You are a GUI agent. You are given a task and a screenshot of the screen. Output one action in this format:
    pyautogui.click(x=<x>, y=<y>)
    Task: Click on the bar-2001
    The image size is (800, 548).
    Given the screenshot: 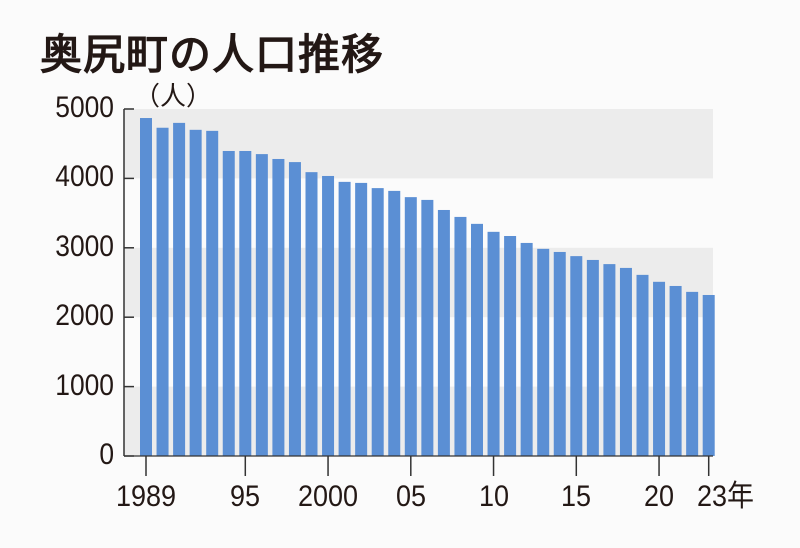 What is the action you would take?
    pyautogui.click(x=344, y=318)
    